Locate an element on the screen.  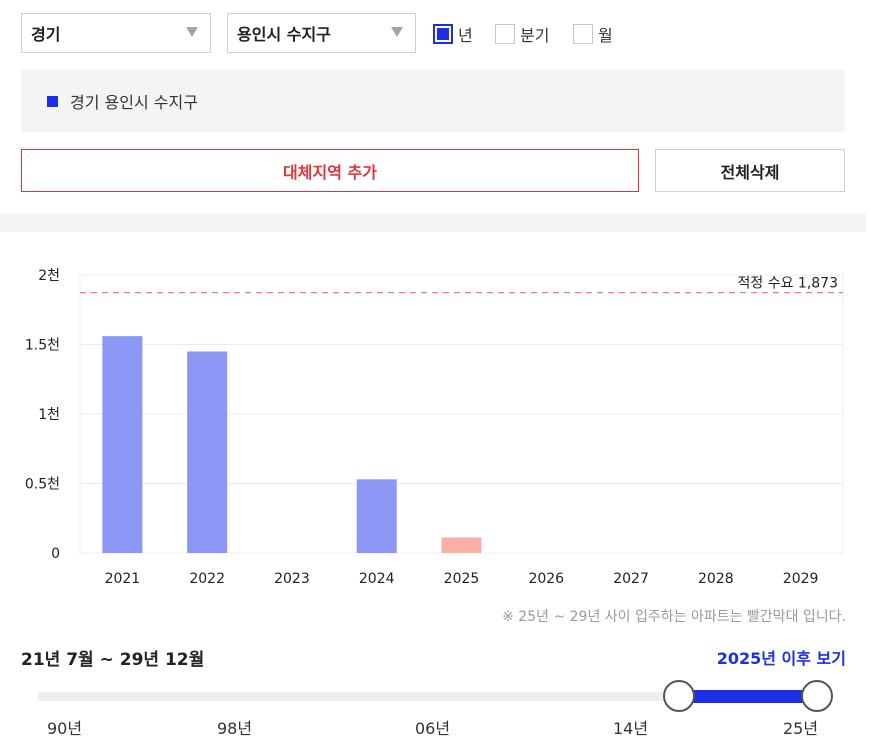
x-tick-label: 2024 is located at coordinates (377, 579).